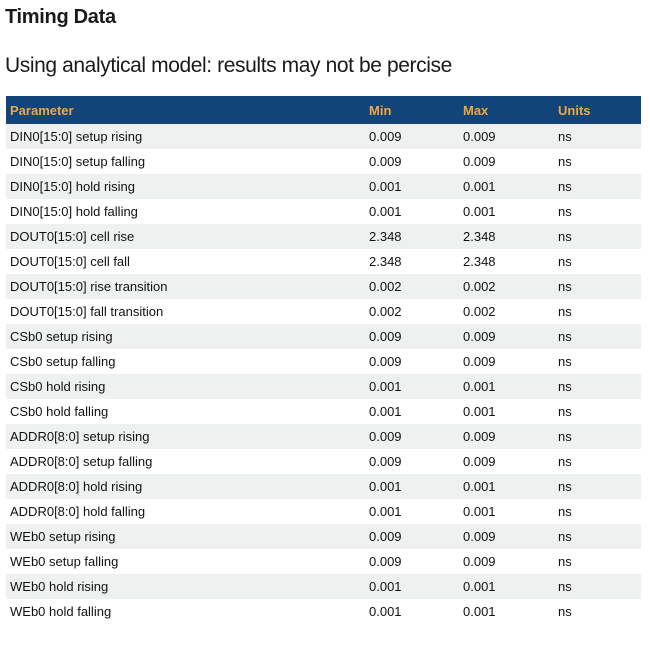 The image size is (650, 651). I want to click on table-row: WEb0 setup rising 0.009 0.009 ns, so click(323, 536).